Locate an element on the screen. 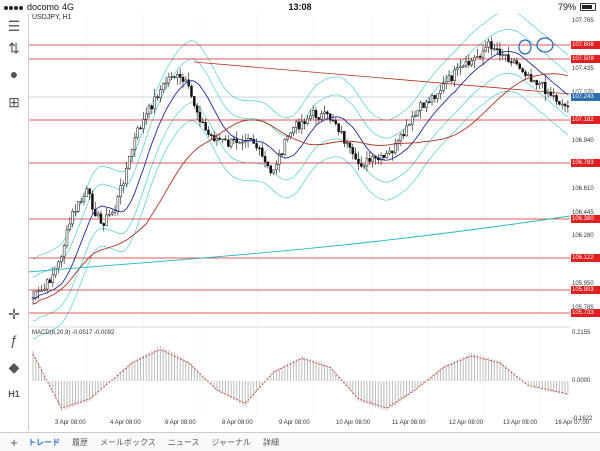 This screenshot has width=600, height=451. shapes-icon: ◆ is located at coordinates (14, 367).